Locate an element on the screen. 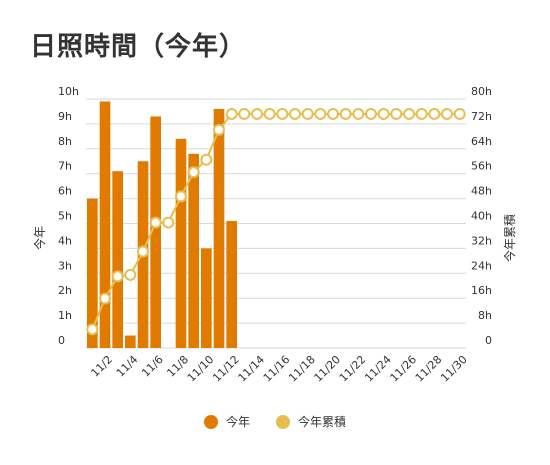 The height and width of the screenshot is (465, 550). right-tick-label: 40h is located at coordinates (481, 216).